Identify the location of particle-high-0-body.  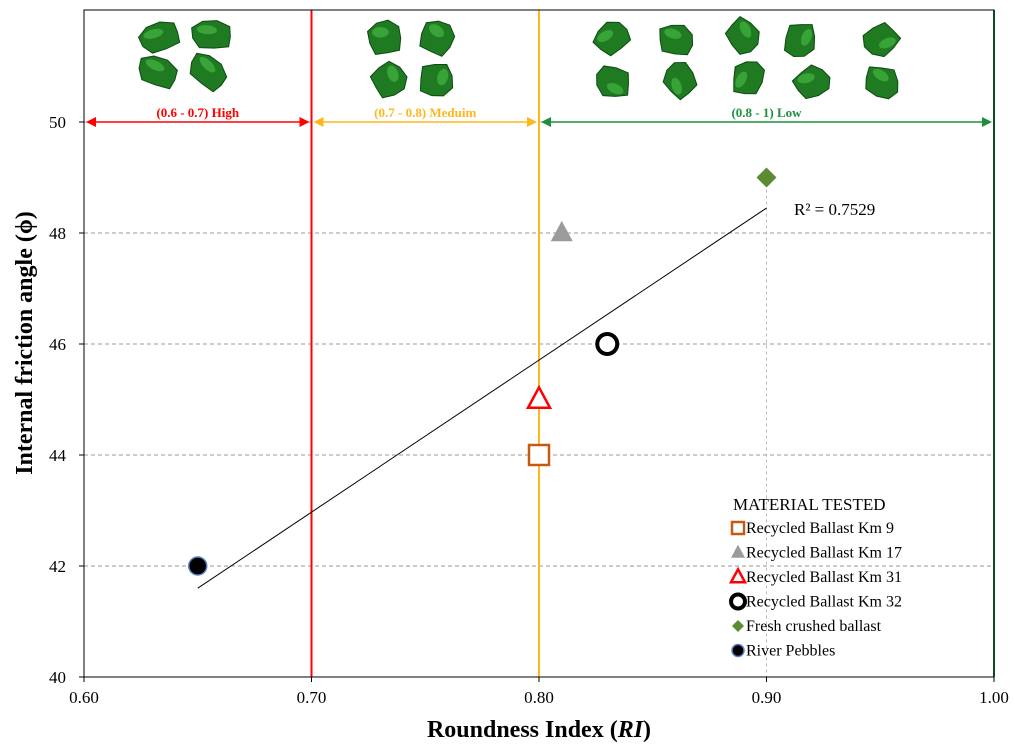
(159, 37).